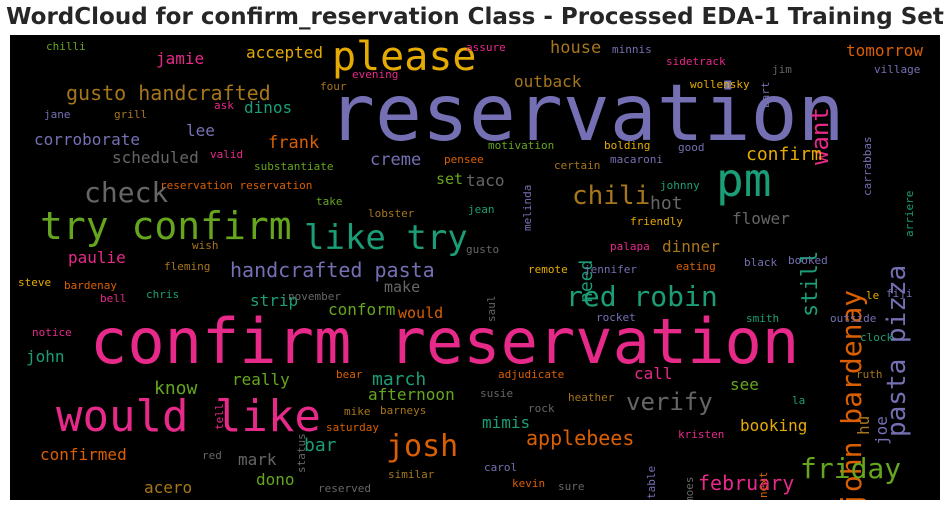 The height and width of the screenshot is (511, 950). Describe the element at coordinates (205, 245) in the screenshot. I see `word-wish: wish` at that location.